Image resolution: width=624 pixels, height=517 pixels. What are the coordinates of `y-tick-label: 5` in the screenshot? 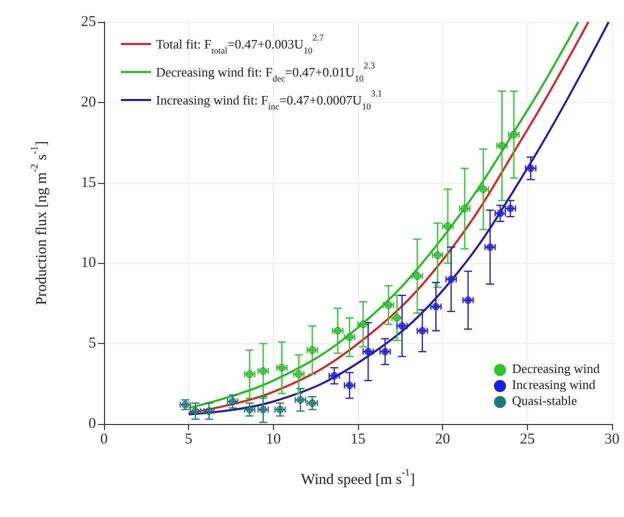 It's located at (92, 344).